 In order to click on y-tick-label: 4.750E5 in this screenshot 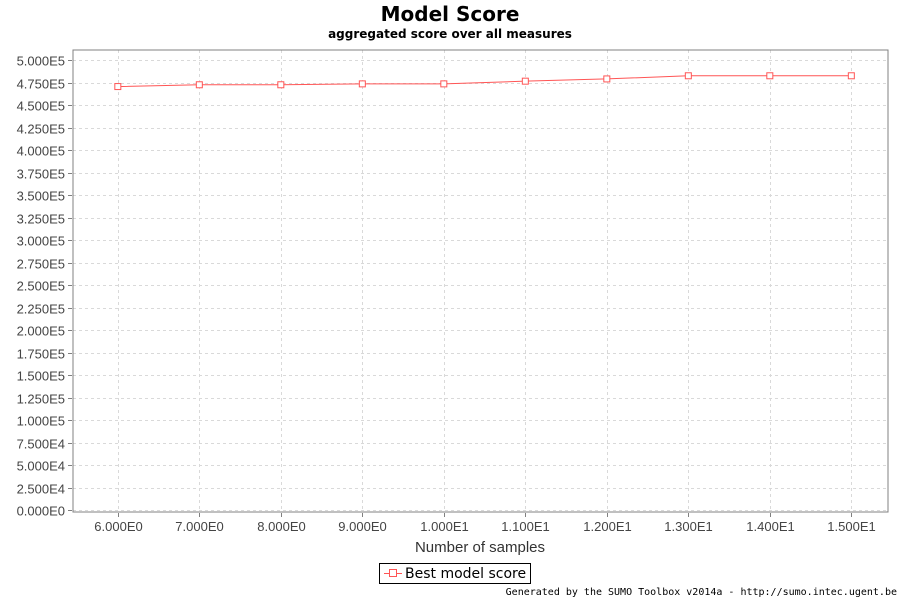, I will do `click(41, 84)`.